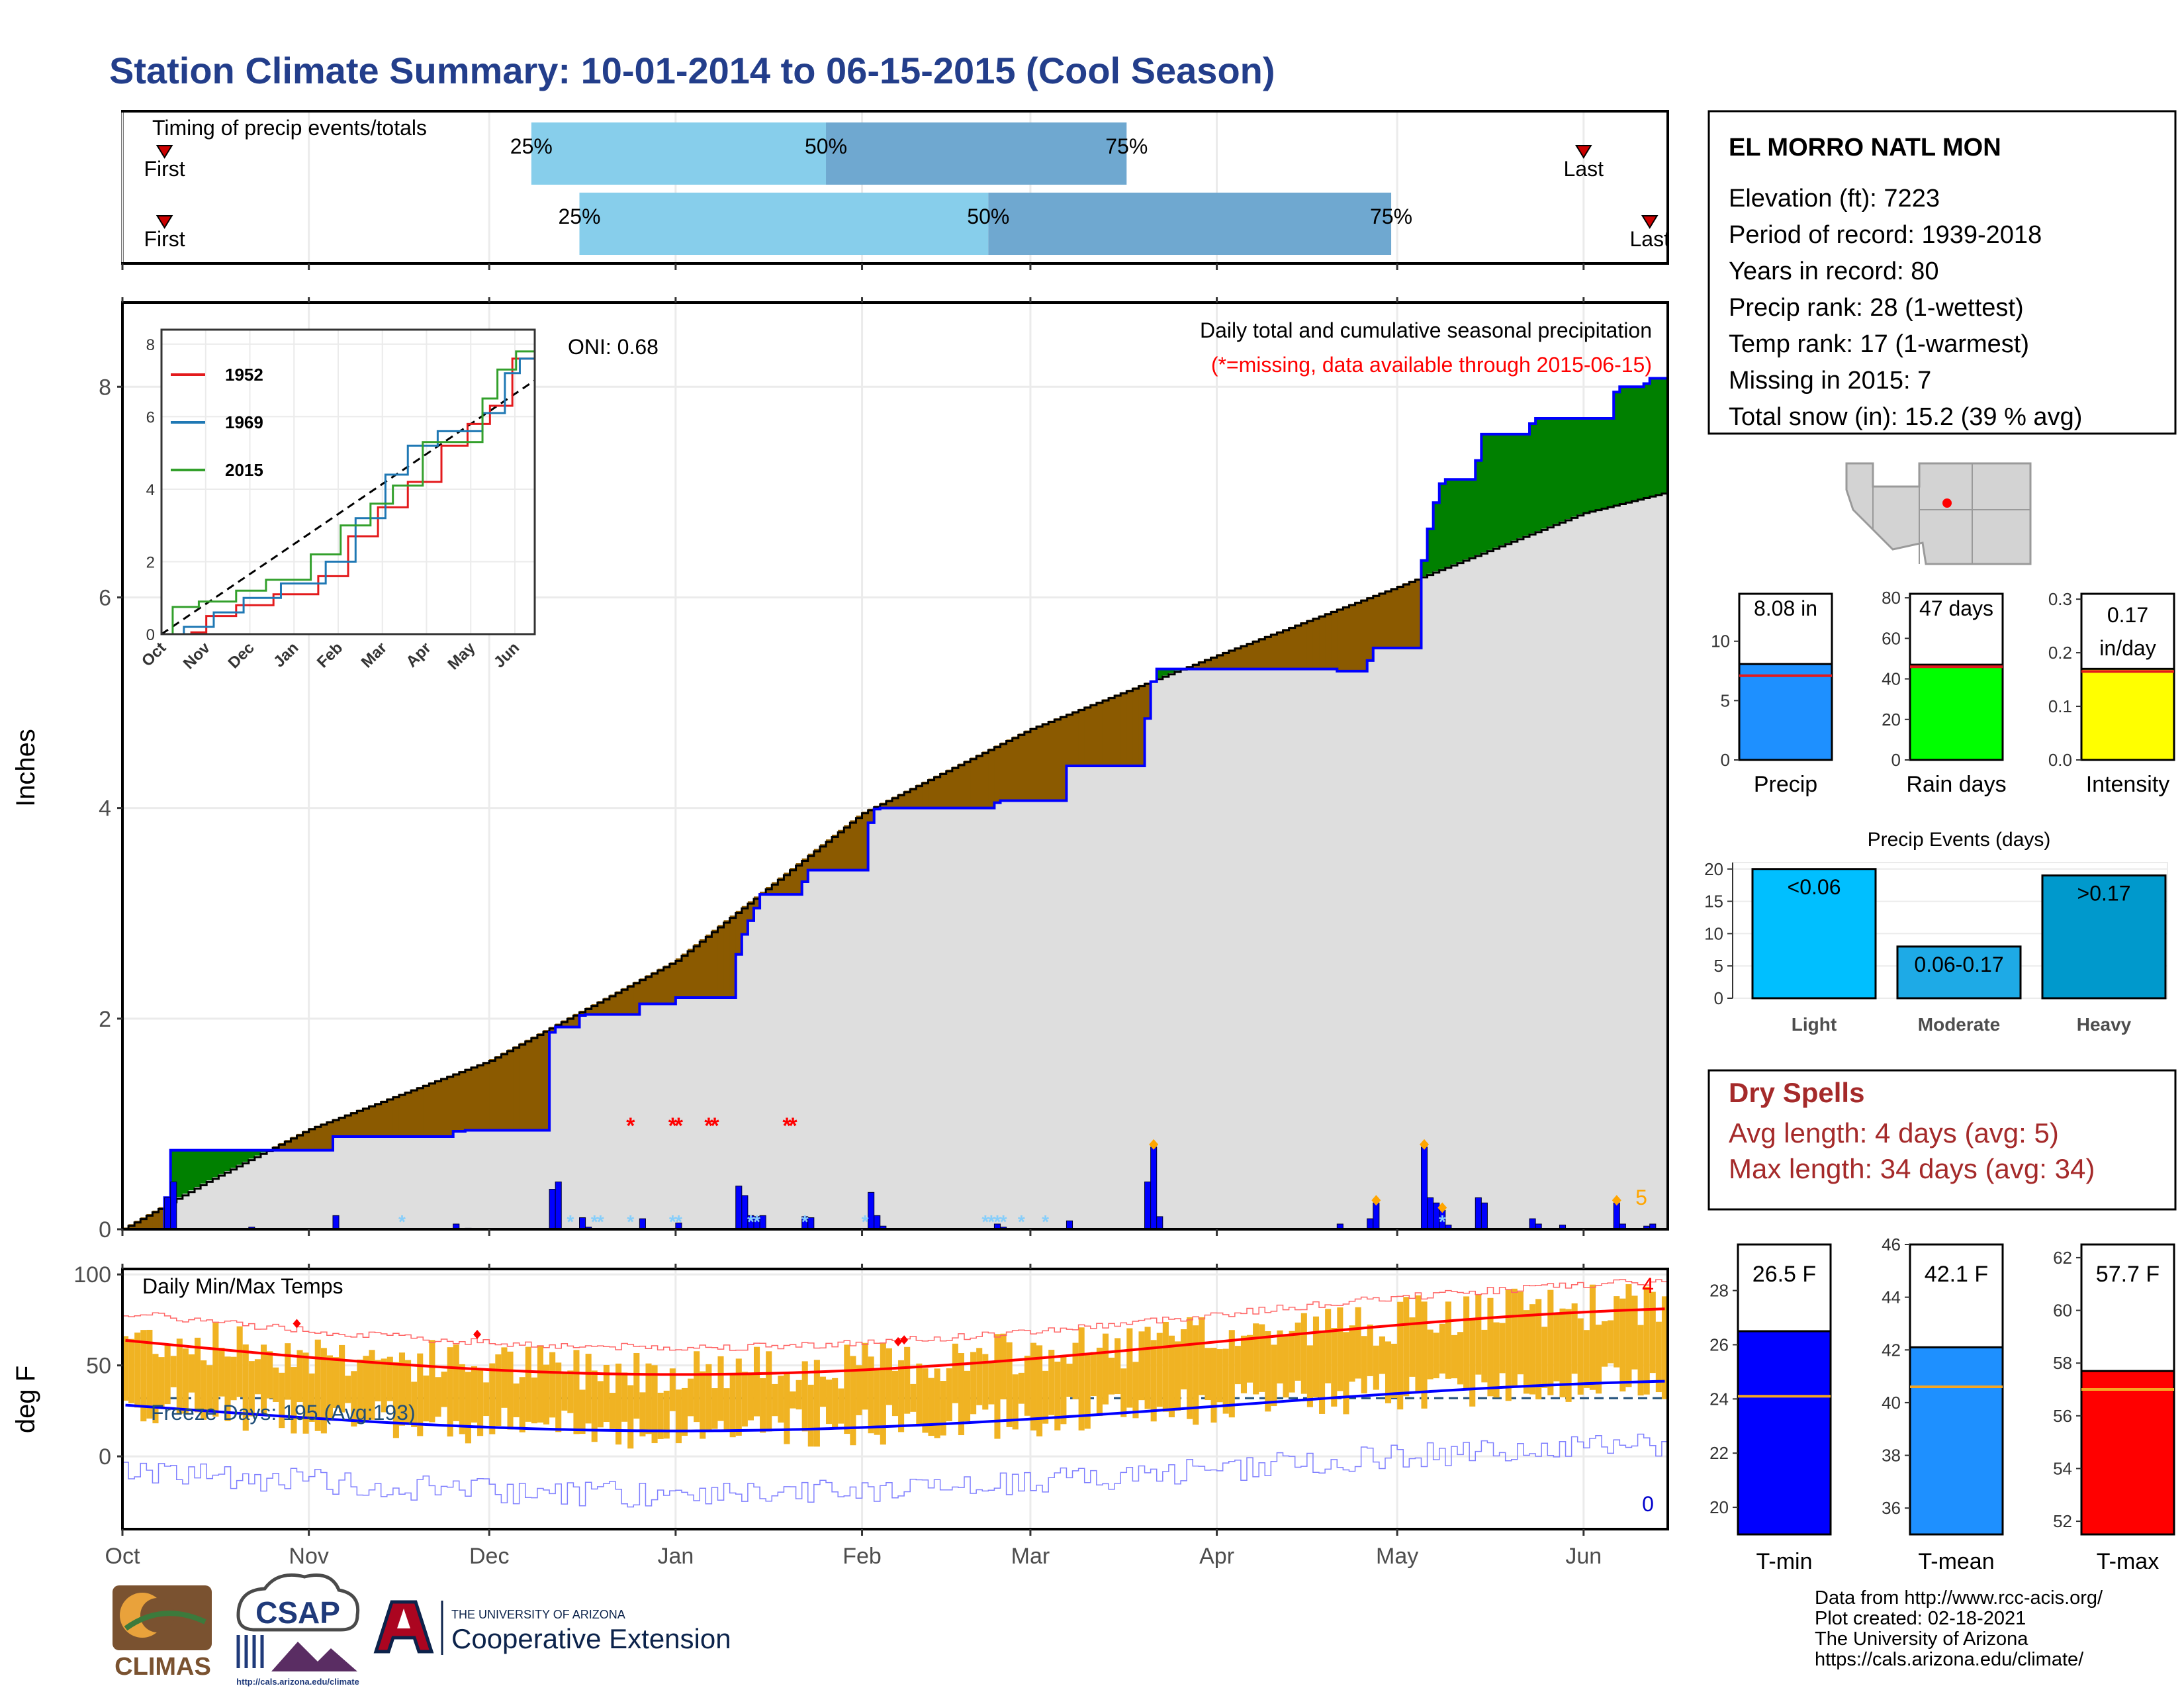  Describe the element at coordinates (2127, 648) in the screenshot. I see `mini-bar-value-unit: in/day` at that location.